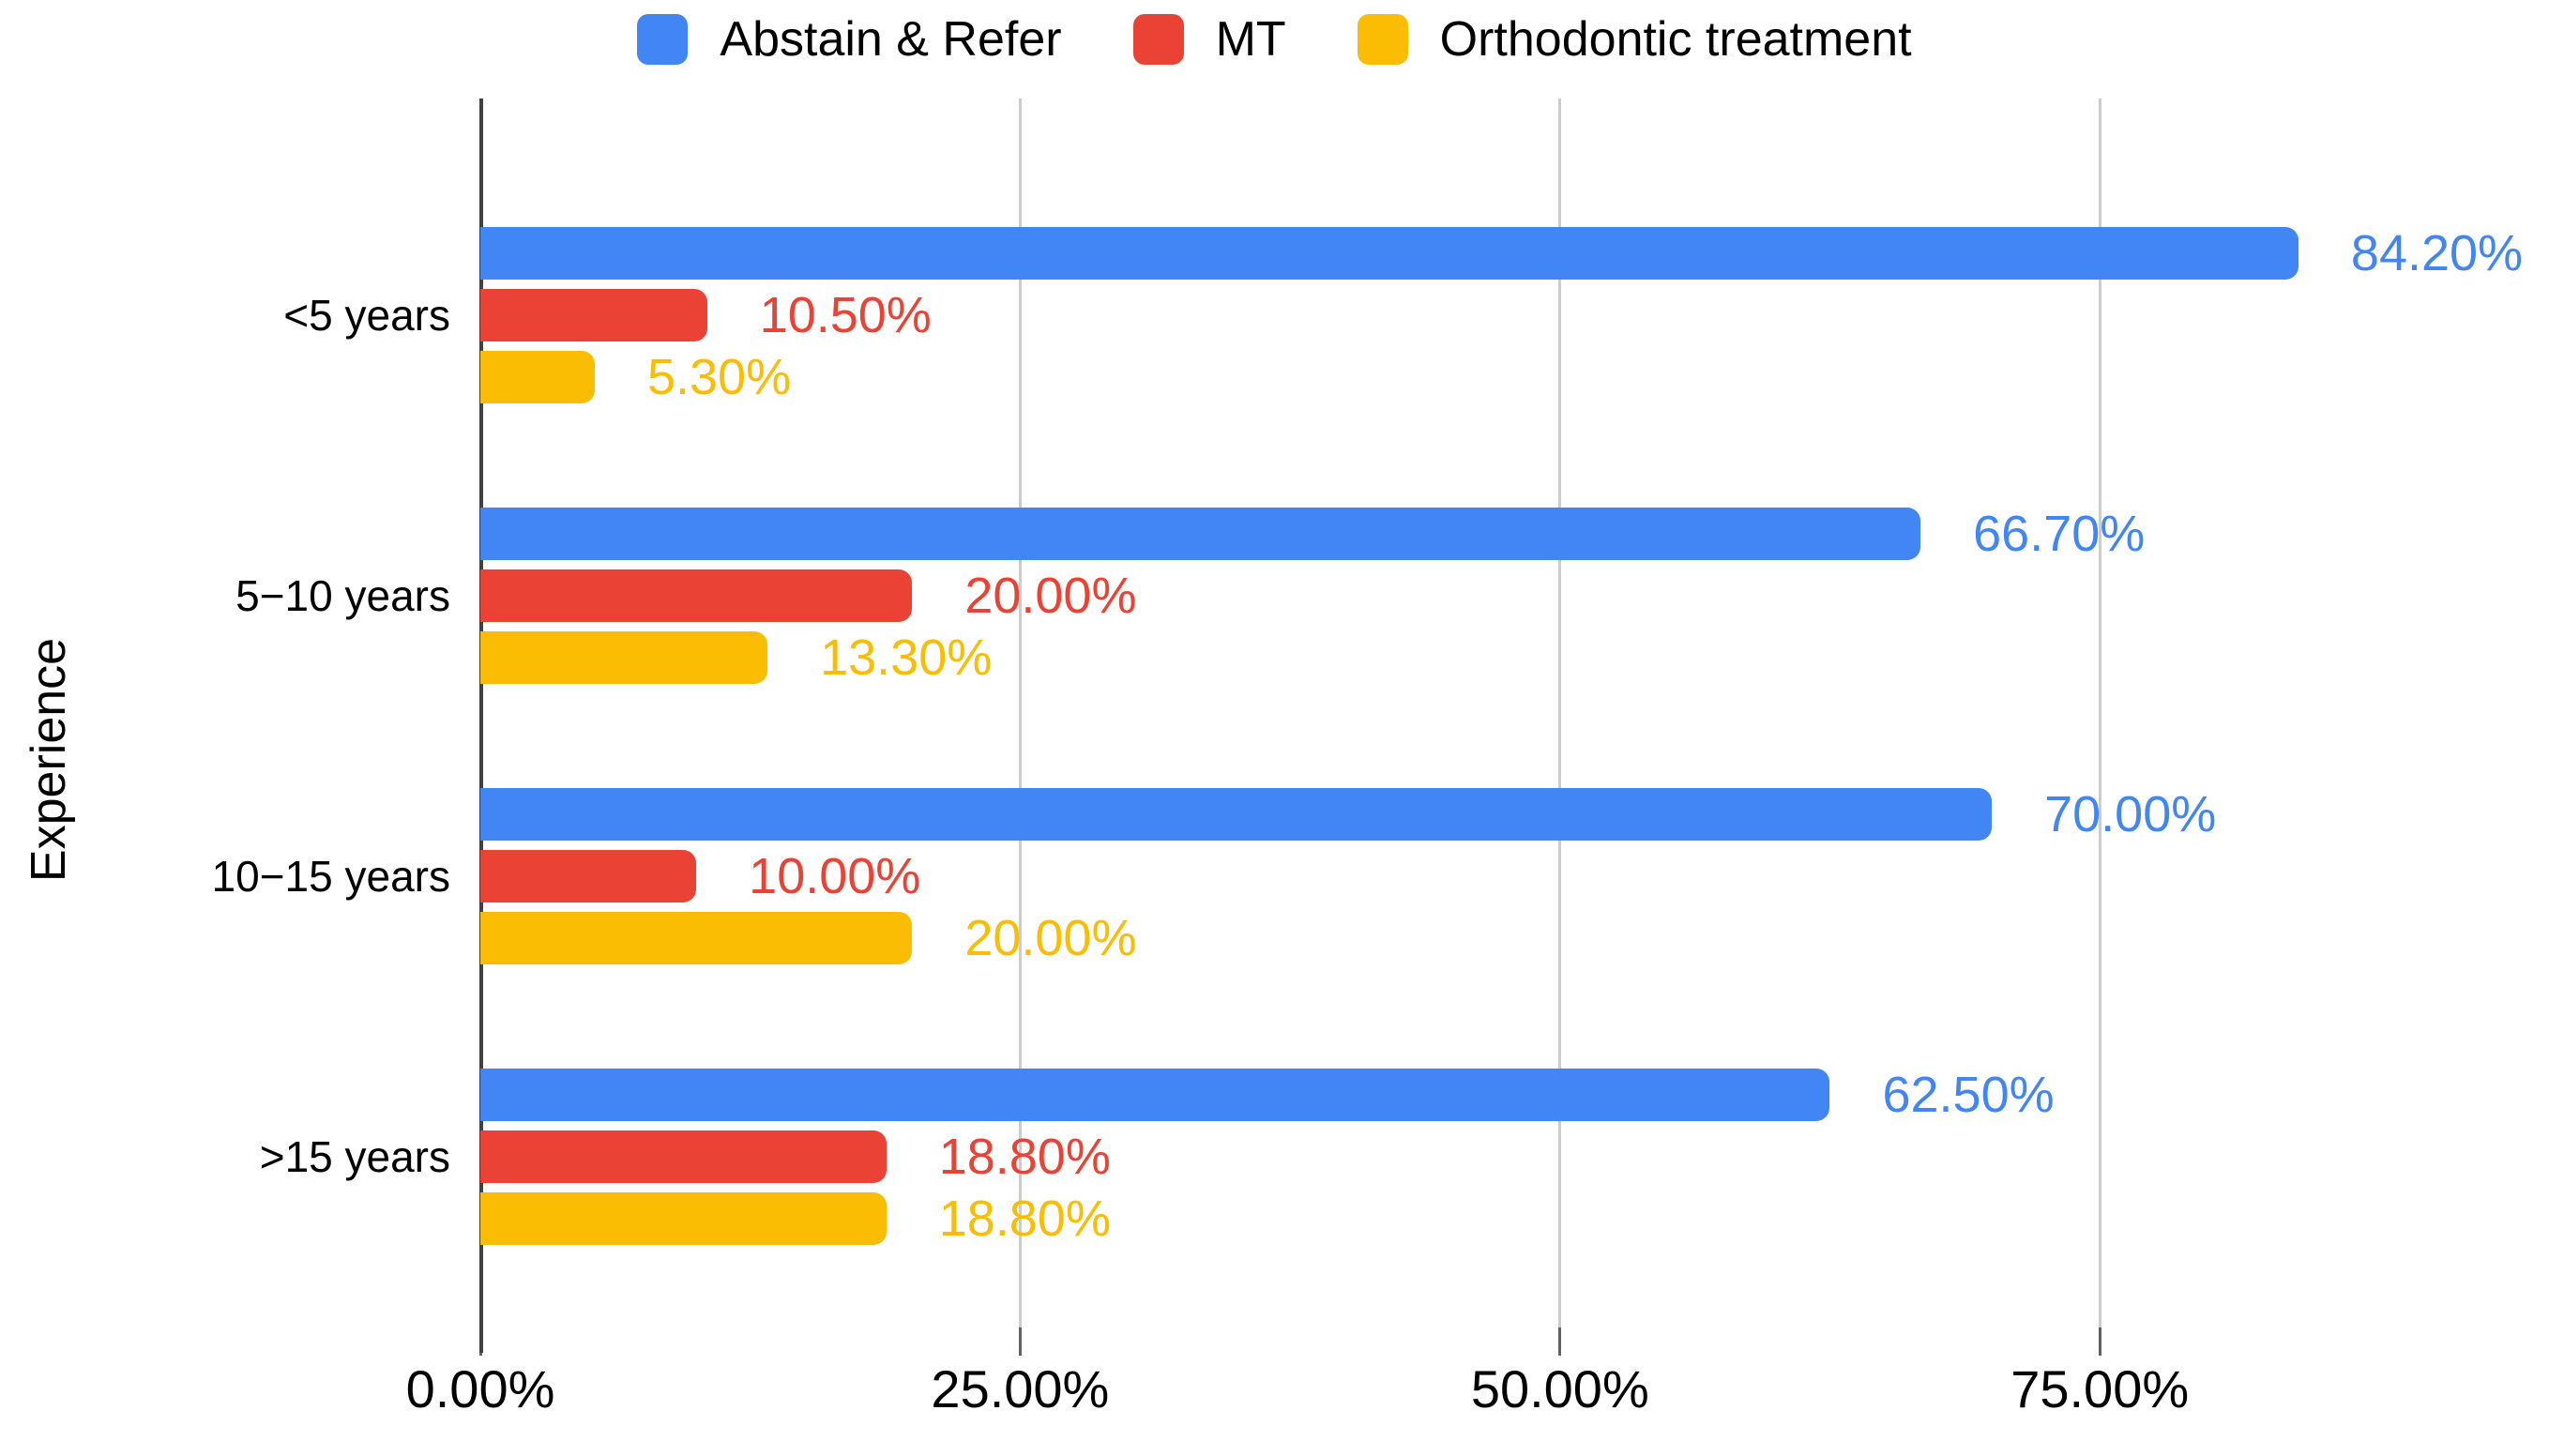  Describe the element at coordinates (1675, 39) in the screenshot. I see `legend-label: Orthodontic treatment` at that location.